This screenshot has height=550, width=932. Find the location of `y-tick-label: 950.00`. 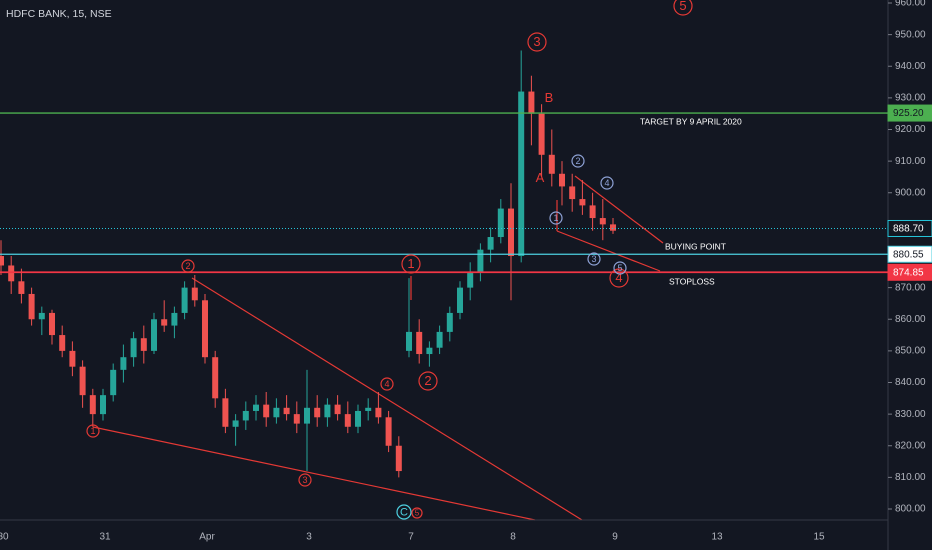

y-tick-label: 950.00 is located at coordinates (910, 34).